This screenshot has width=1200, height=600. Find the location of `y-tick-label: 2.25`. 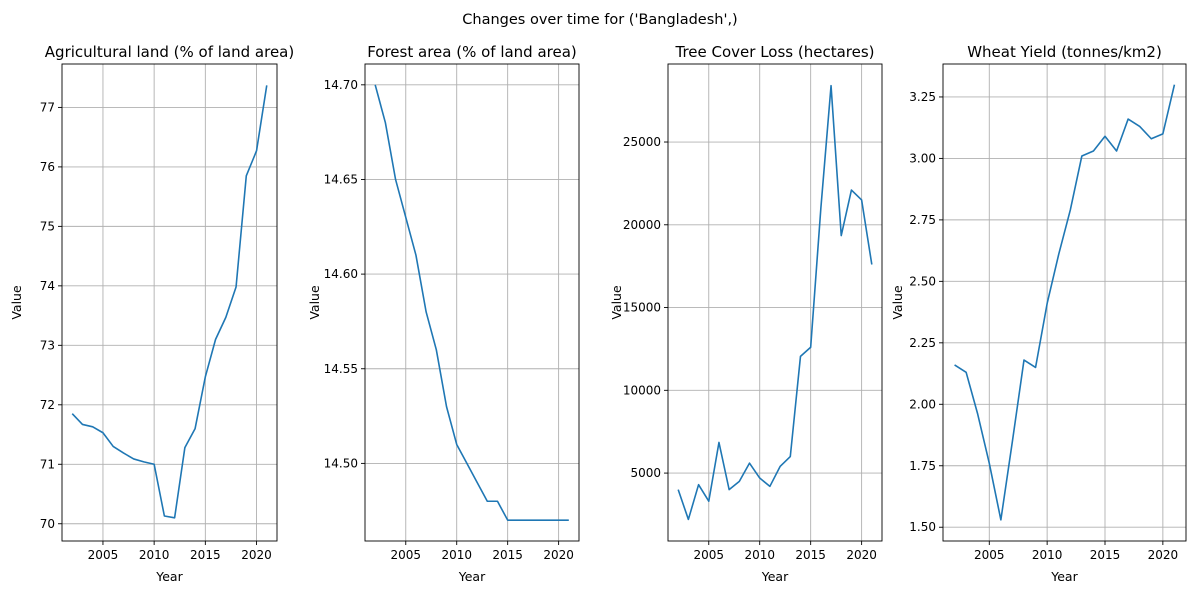

y-tick-label: 2.25 is located at coordinates (922, 343).